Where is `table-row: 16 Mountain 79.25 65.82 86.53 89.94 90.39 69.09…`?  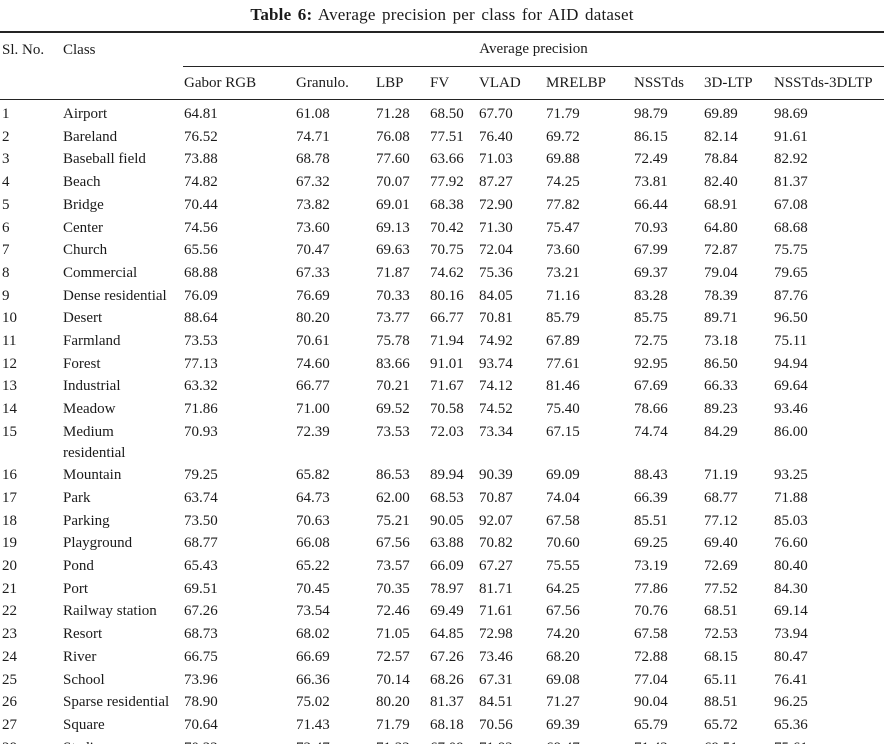
table-row: 16 Mountain 79.25 65.82 86.53 89.94 90.39 69.09… is located at coordinates (442, 475).